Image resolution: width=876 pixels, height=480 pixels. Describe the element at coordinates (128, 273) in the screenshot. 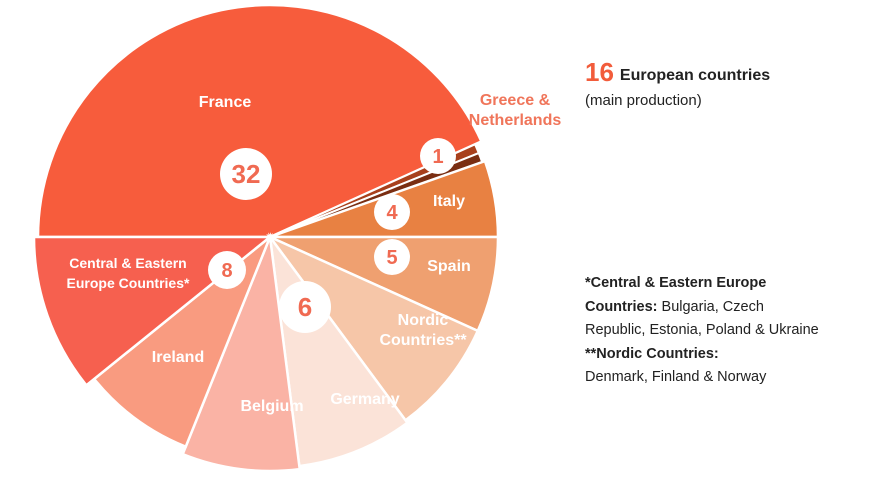

I see `slice-label-central-eastern-europe-countries: Central & Eastern Europe Countries*` at that location.